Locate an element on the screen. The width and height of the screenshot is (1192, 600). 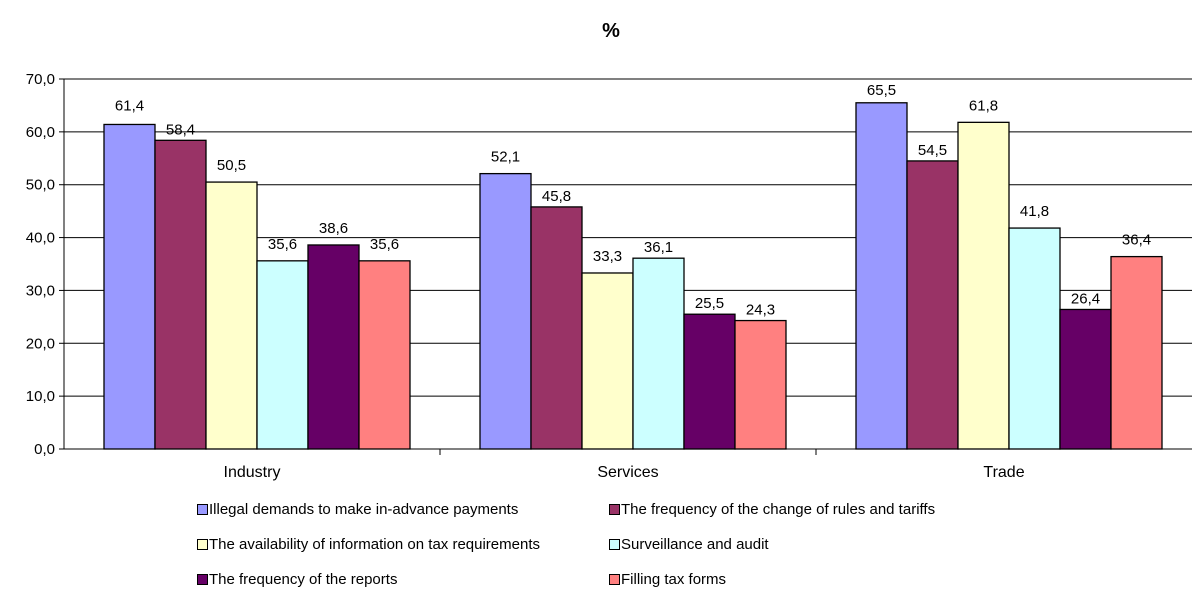
legend-label: Surveillance and audit is located at coordinates (695, 544).